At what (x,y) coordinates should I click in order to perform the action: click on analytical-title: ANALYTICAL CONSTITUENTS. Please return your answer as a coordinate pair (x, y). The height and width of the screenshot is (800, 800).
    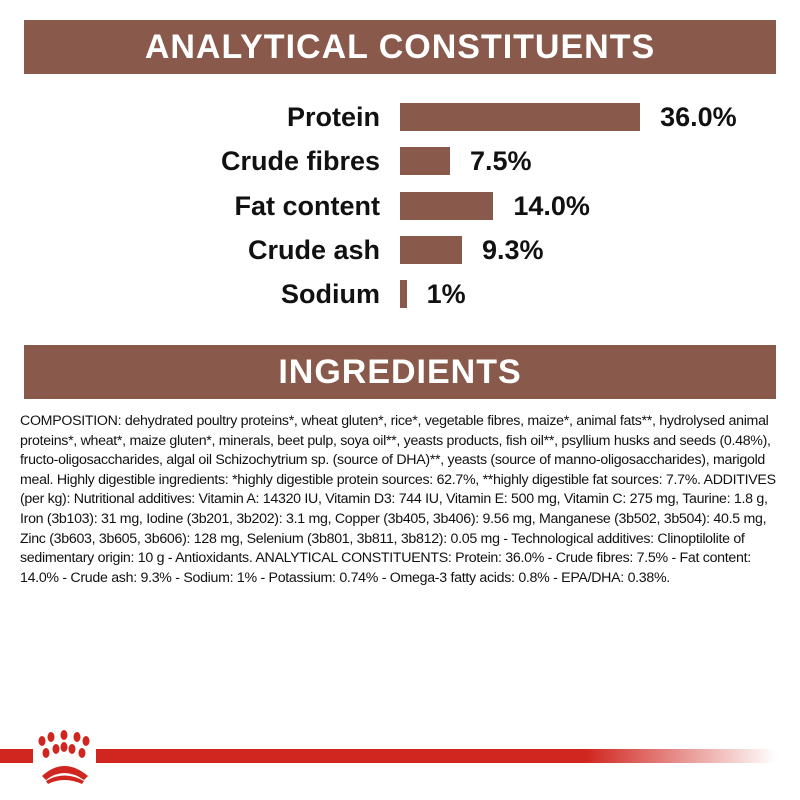
    Looking at the image, I should click on (400, 46).